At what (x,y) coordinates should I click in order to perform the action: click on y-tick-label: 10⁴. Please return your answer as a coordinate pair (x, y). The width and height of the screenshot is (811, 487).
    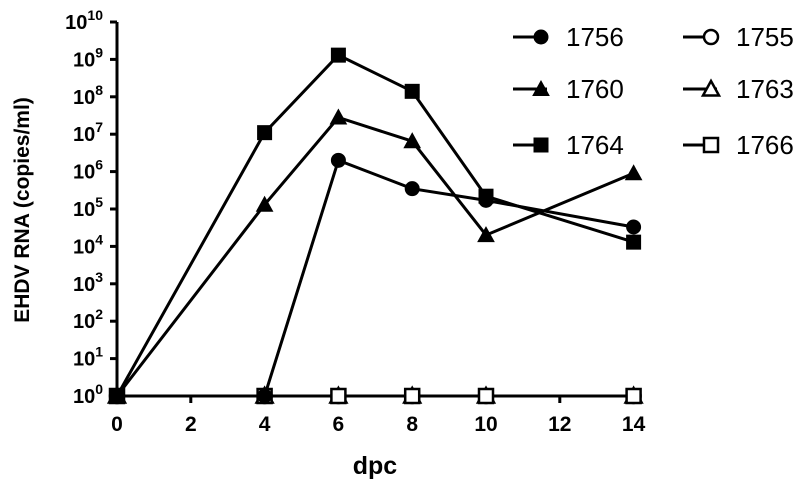
    Looking at the image, I should click on (88, 244).